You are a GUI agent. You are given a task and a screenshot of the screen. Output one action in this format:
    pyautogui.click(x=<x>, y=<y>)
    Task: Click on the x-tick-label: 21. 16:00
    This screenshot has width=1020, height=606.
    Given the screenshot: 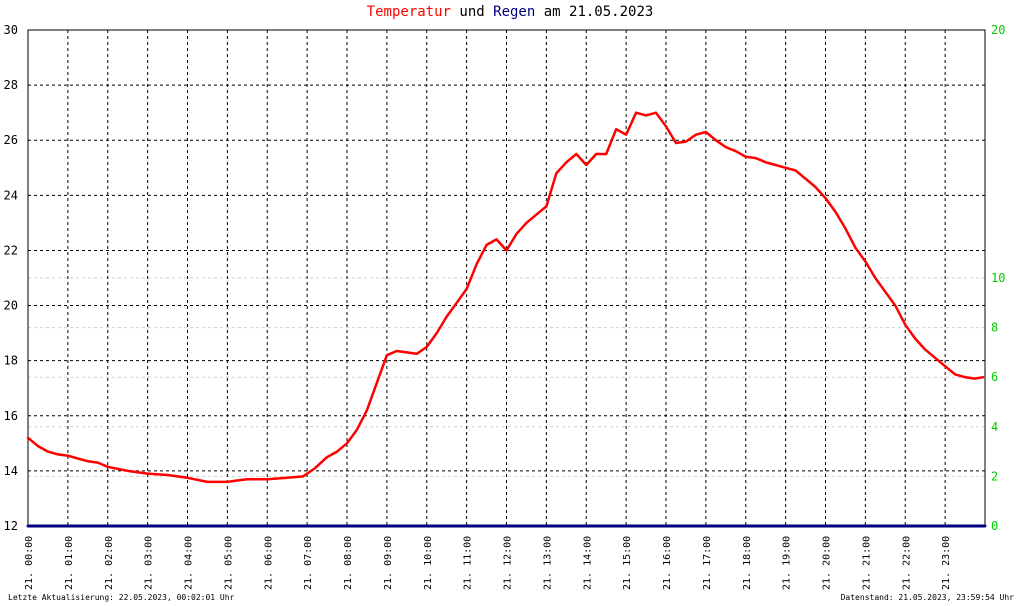 What is the action you would take?
    pyautogui.click(x=667, y=563)
    